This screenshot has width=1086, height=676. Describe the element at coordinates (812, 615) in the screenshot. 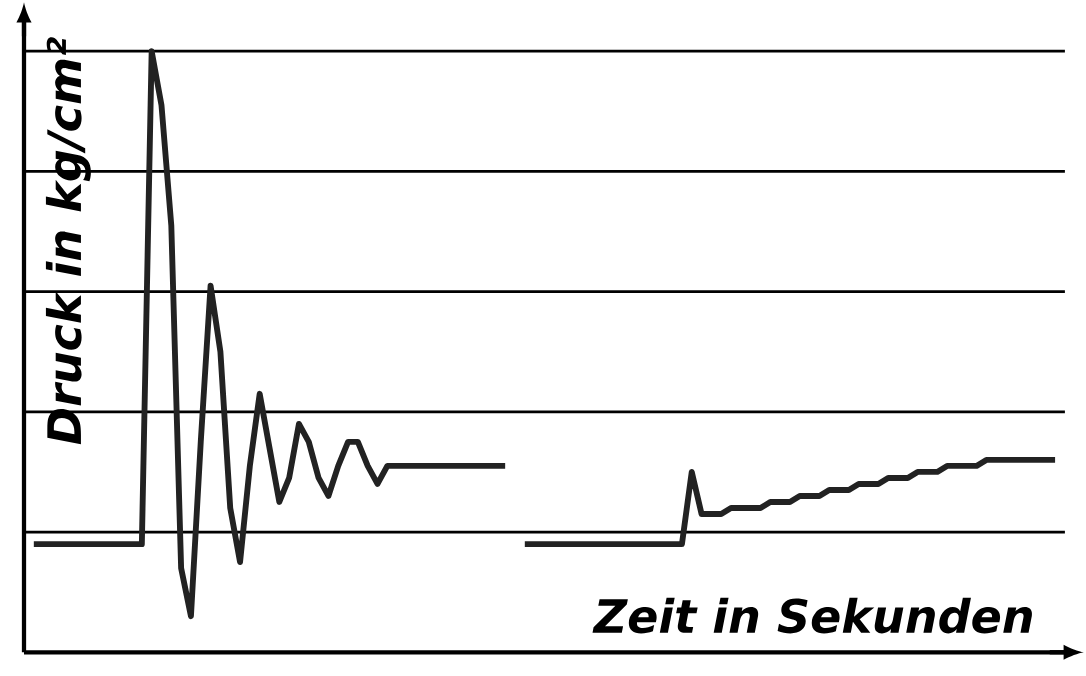

I see `x-axis-title: Zeit in Sekunden` at that location.